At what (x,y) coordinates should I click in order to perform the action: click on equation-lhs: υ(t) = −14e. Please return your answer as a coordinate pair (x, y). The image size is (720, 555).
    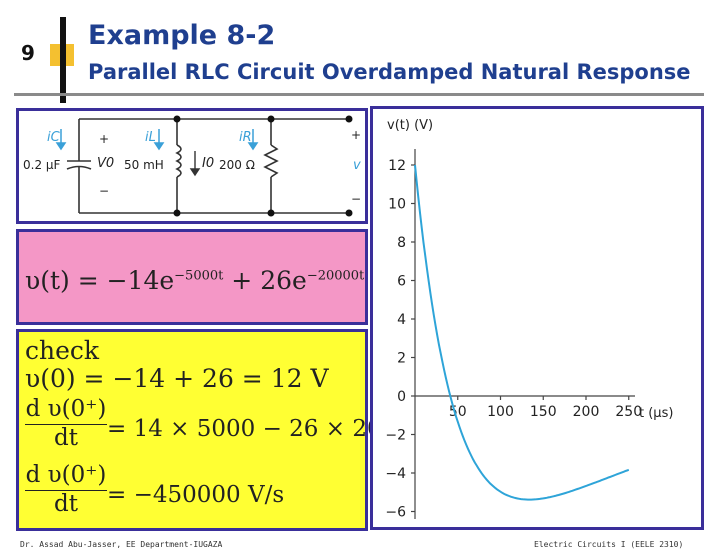
    Looking at the image, I should click on (100, 280).